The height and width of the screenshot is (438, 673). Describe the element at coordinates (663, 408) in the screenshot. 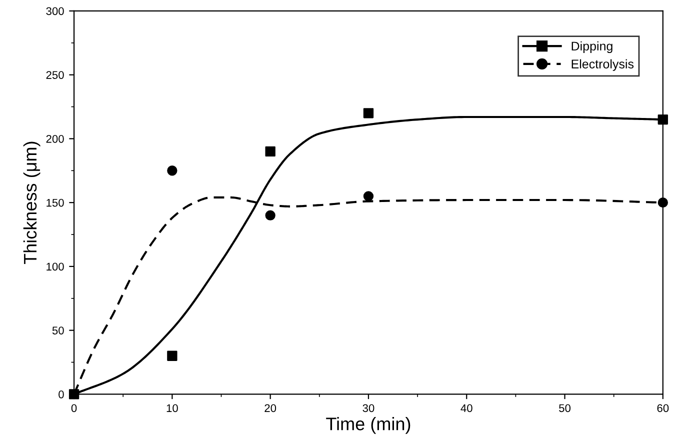

I see `x-tick-label: 60` at that location.